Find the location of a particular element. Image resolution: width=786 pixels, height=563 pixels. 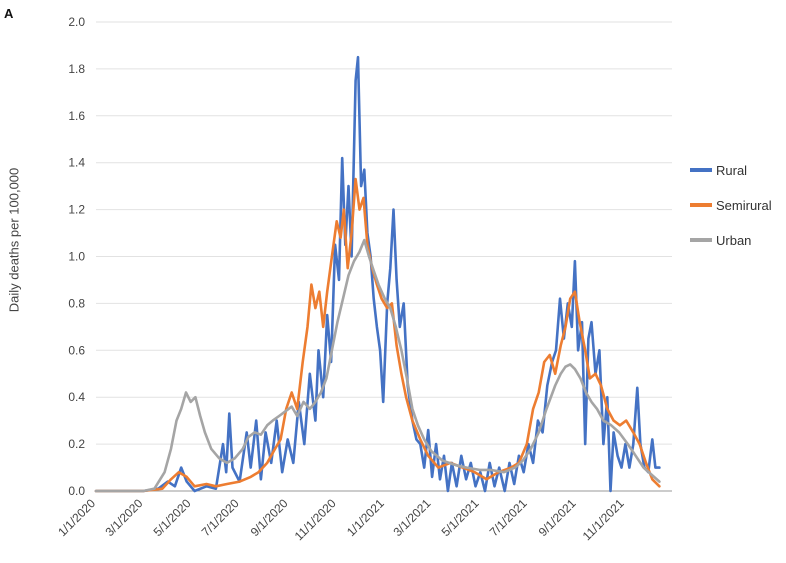

x-tick-label: 1/1/2020 is located at coordinates (76, 517).